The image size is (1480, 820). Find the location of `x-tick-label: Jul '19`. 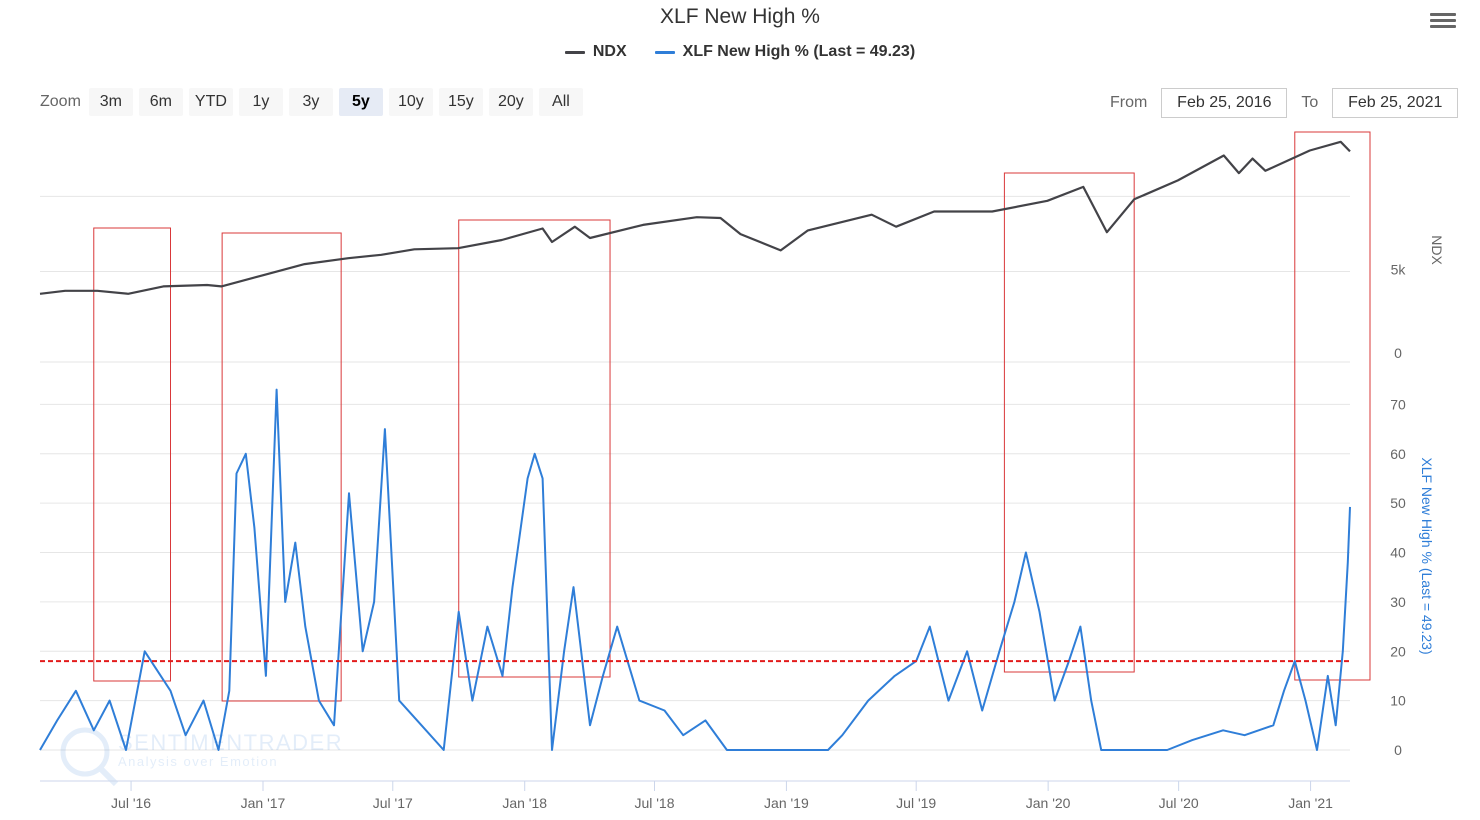

x-tick-label: Jul '19 is located at coordinates (916, 803).